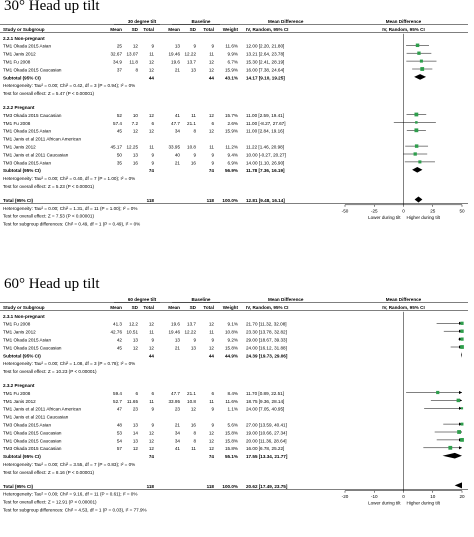  I want to click on ci-arrow, so click(460, 448).